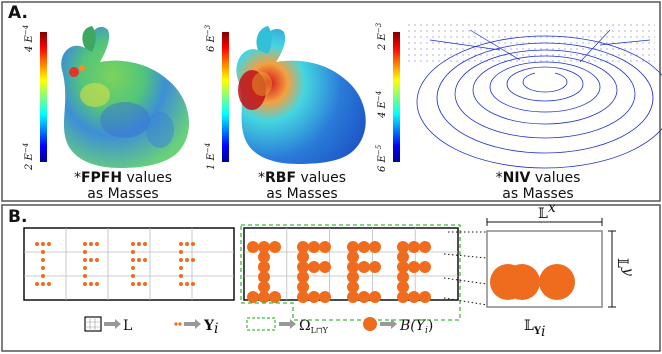 Image resolution: width=662 pixels, height=354 pixels. Describe the element at coordinates (537, 194) in the screenshot. I see `caption-niv-line2: as Masses` at that location.